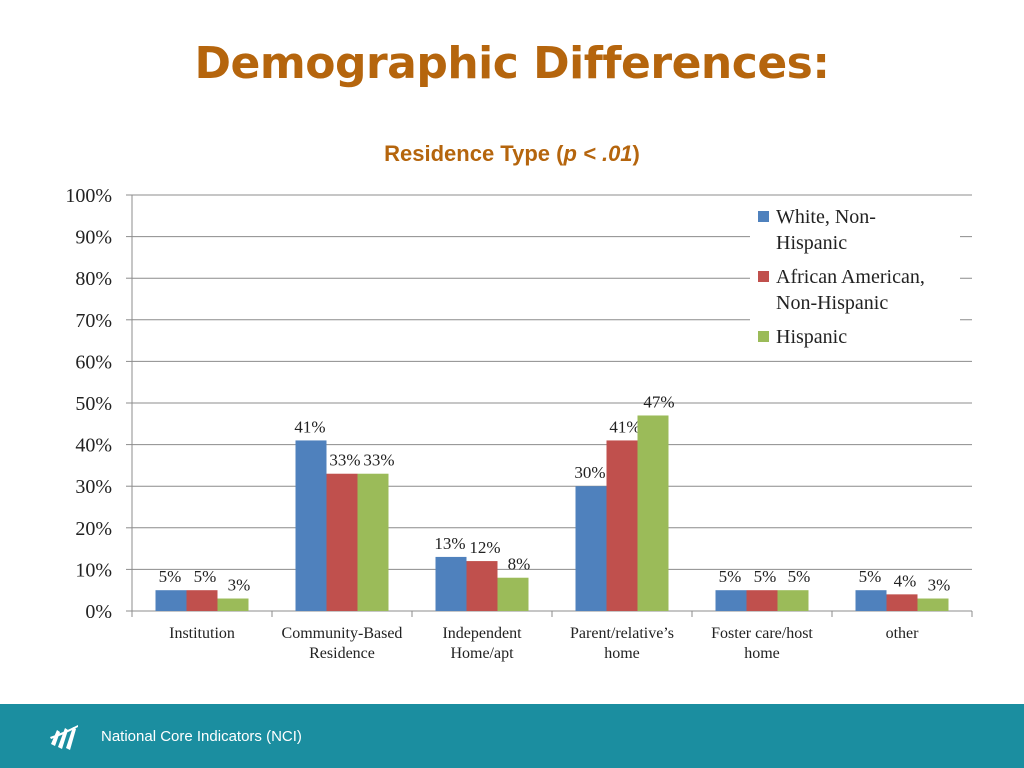 This screenshot has height=768, width=1024. What do you see at coordinates (93, 238) in the screenshot?
I see `y-tick-label: 90%` at bounding box center [93, 238].